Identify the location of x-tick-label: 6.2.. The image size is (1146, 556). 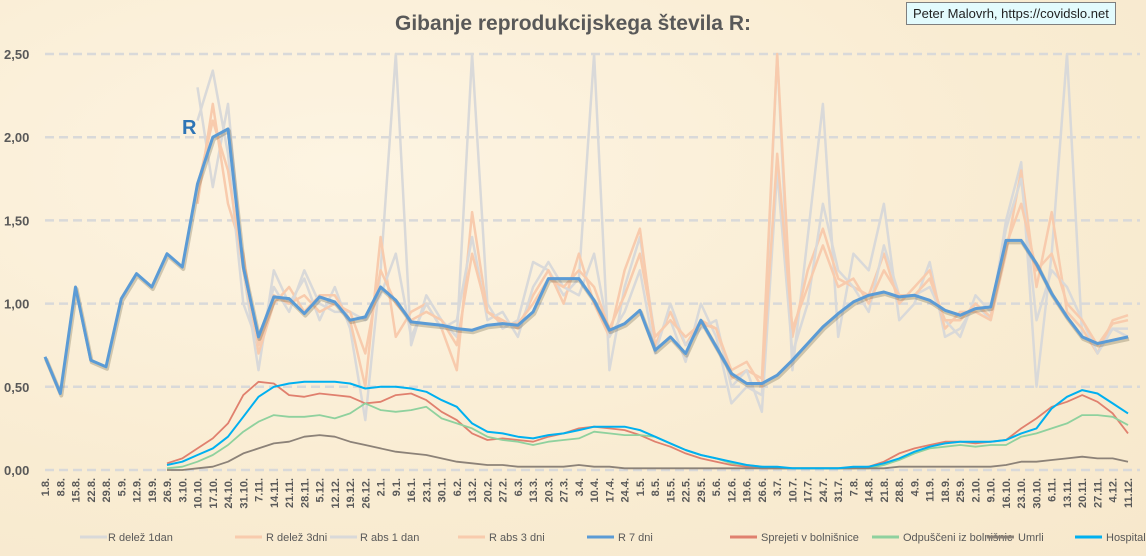
(458, 487).